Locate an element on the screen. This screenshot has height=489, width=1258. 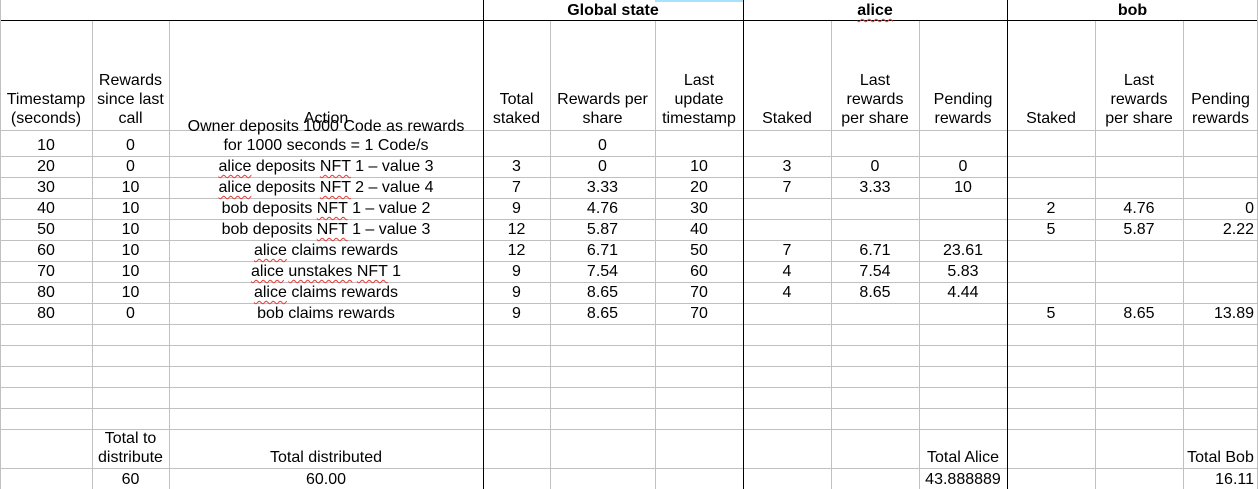
total-alice-value: 43.888889 is located at coordinates (963, 479).